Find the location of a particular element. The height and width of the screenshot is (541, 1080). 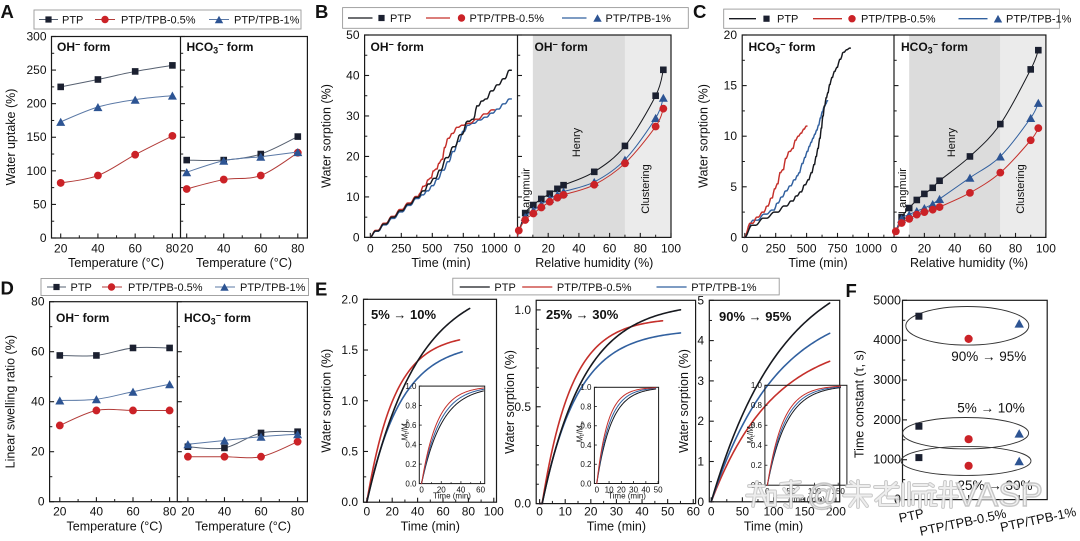

svg-text: Mt/M∞ is located at coordinates (581, 432).